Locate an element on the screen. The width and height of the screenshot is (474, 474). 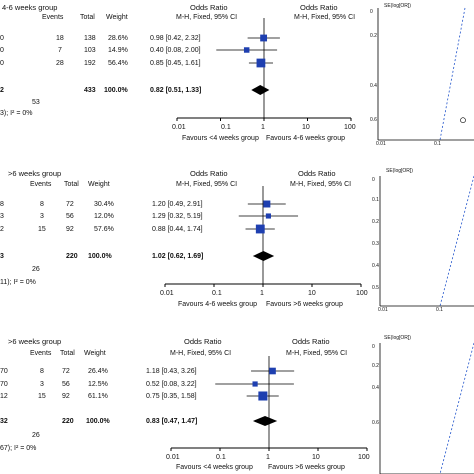
weight-cell: 12.5% is located at coordinates (98, 384).